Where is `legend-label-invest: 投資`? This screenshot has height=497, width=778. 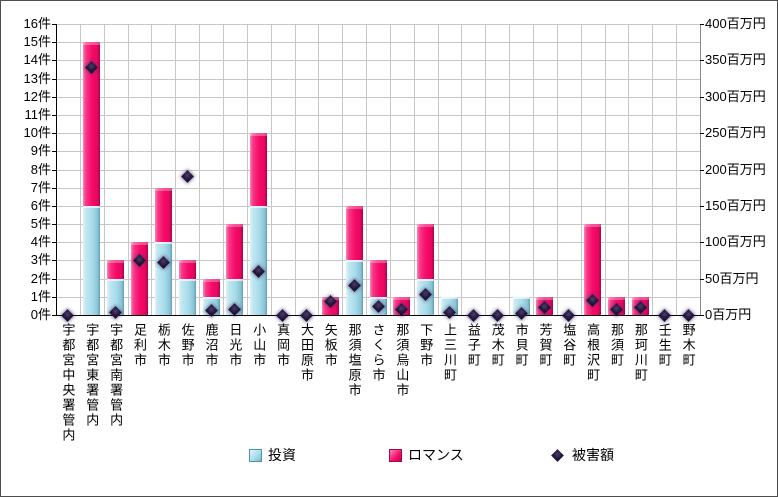
legend-label-invest: 投資 is located at coordinates (282, 455).